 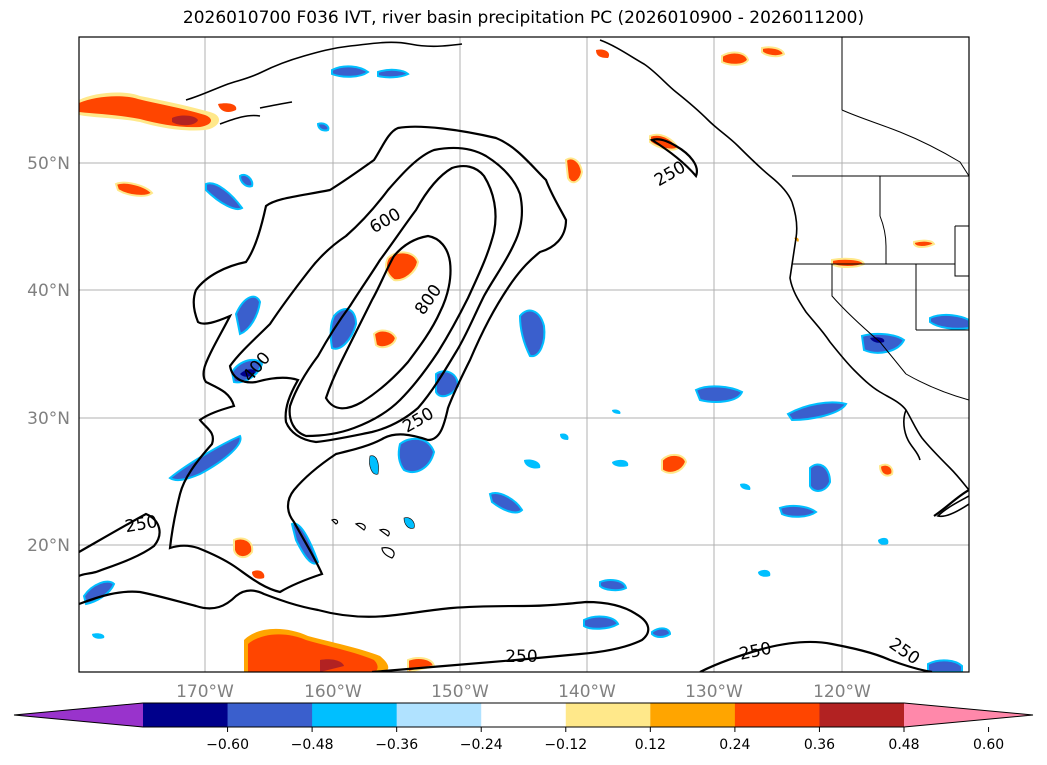 What do you see at coordinates (48, 355) in the screenshot?
I see `latitude-labels: 50°N 40°N 30°N 20°N` at bounding box center [48, 355].